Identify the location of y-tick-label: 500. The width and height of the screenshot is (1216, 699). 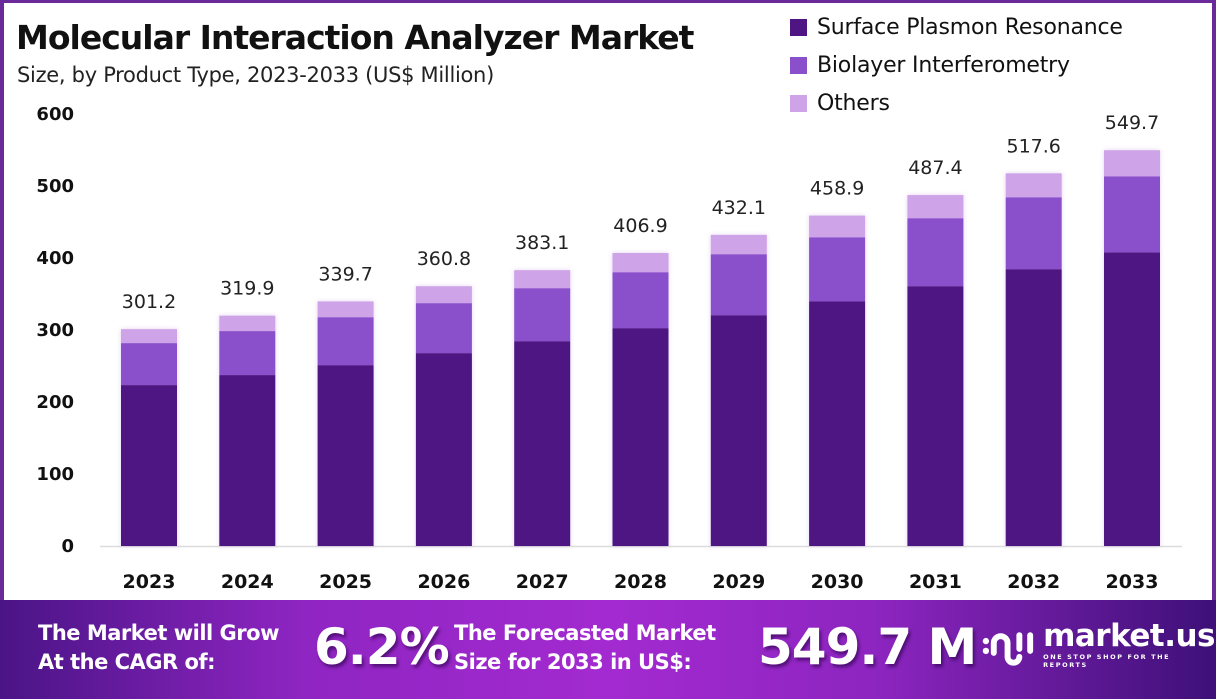
(55, 186).